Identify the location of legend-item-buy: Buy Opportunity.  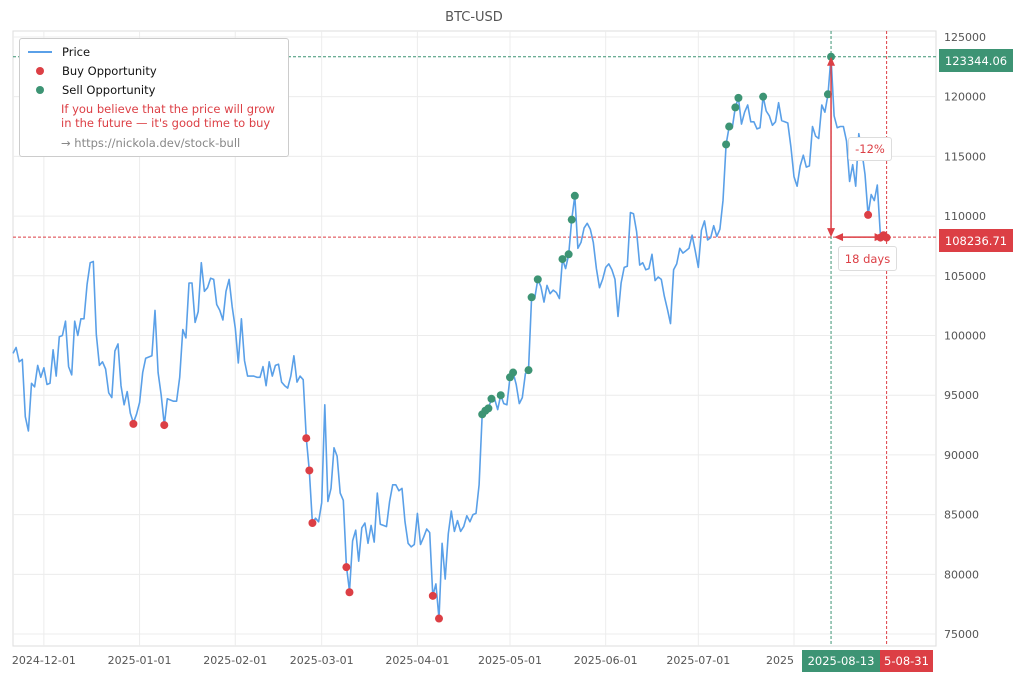
(92, 71).